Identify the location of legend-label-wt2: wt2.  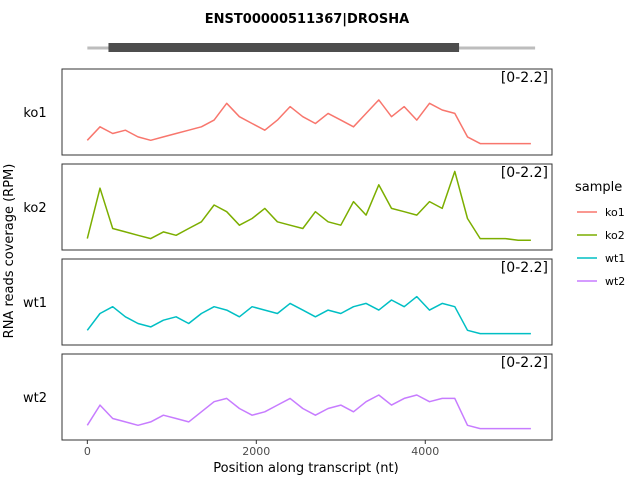
(615, 281).